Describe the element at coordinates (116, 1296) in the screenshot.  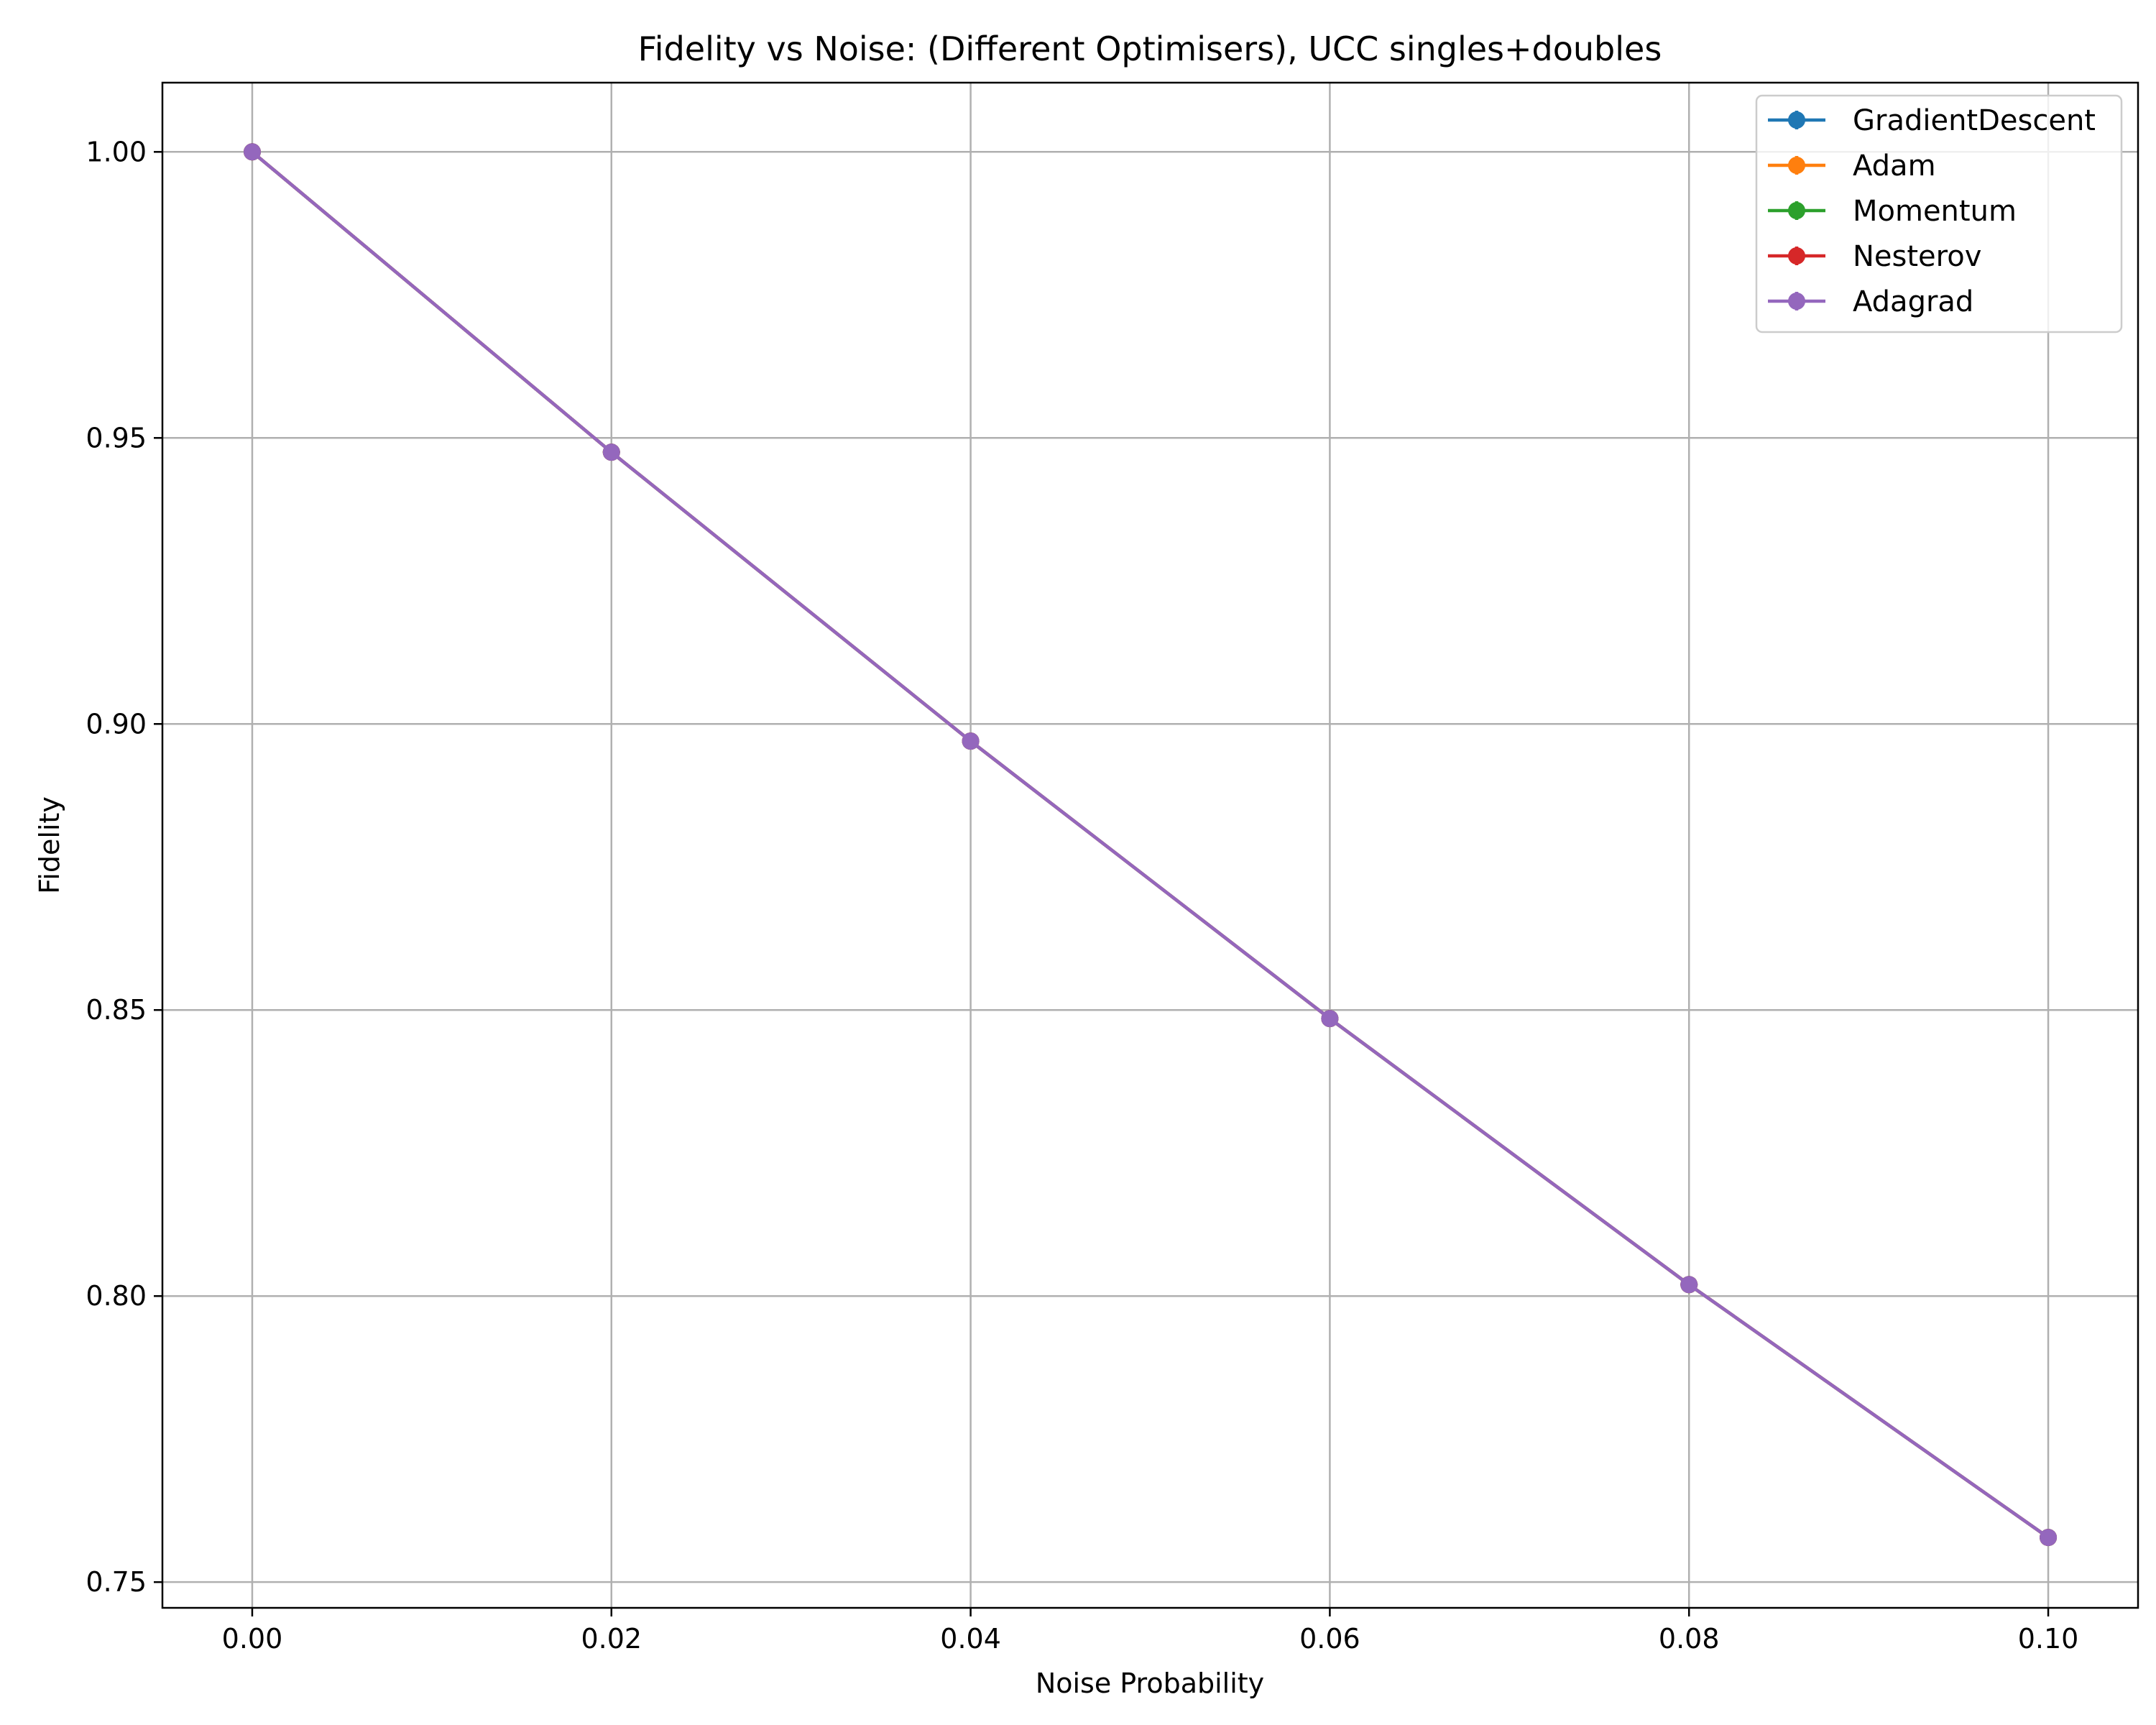
I see `y-tick-label: 0.80` at that location.